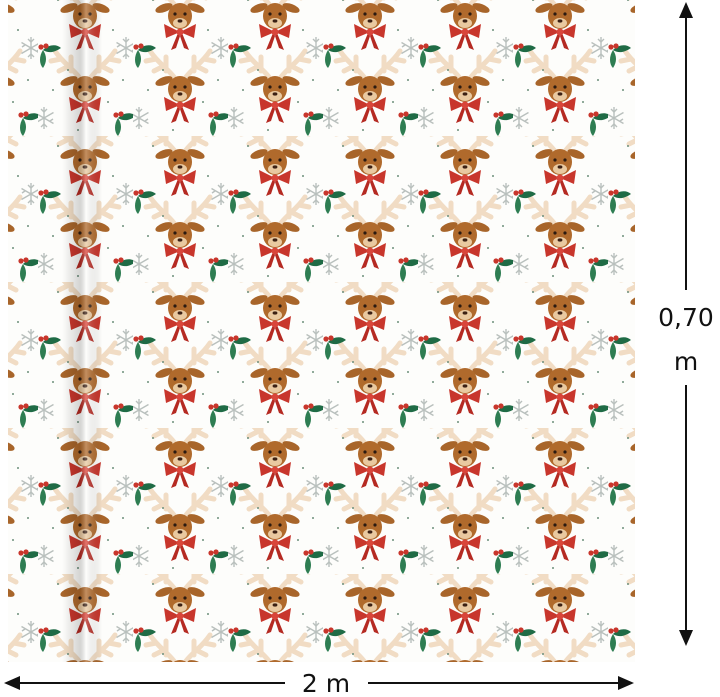 The width and height of the screenshot is (720, 697). What do you see at coordinates (82, 331) in the screenshot?
I see `roll-edge-shade` at bounding box center [82, 331].